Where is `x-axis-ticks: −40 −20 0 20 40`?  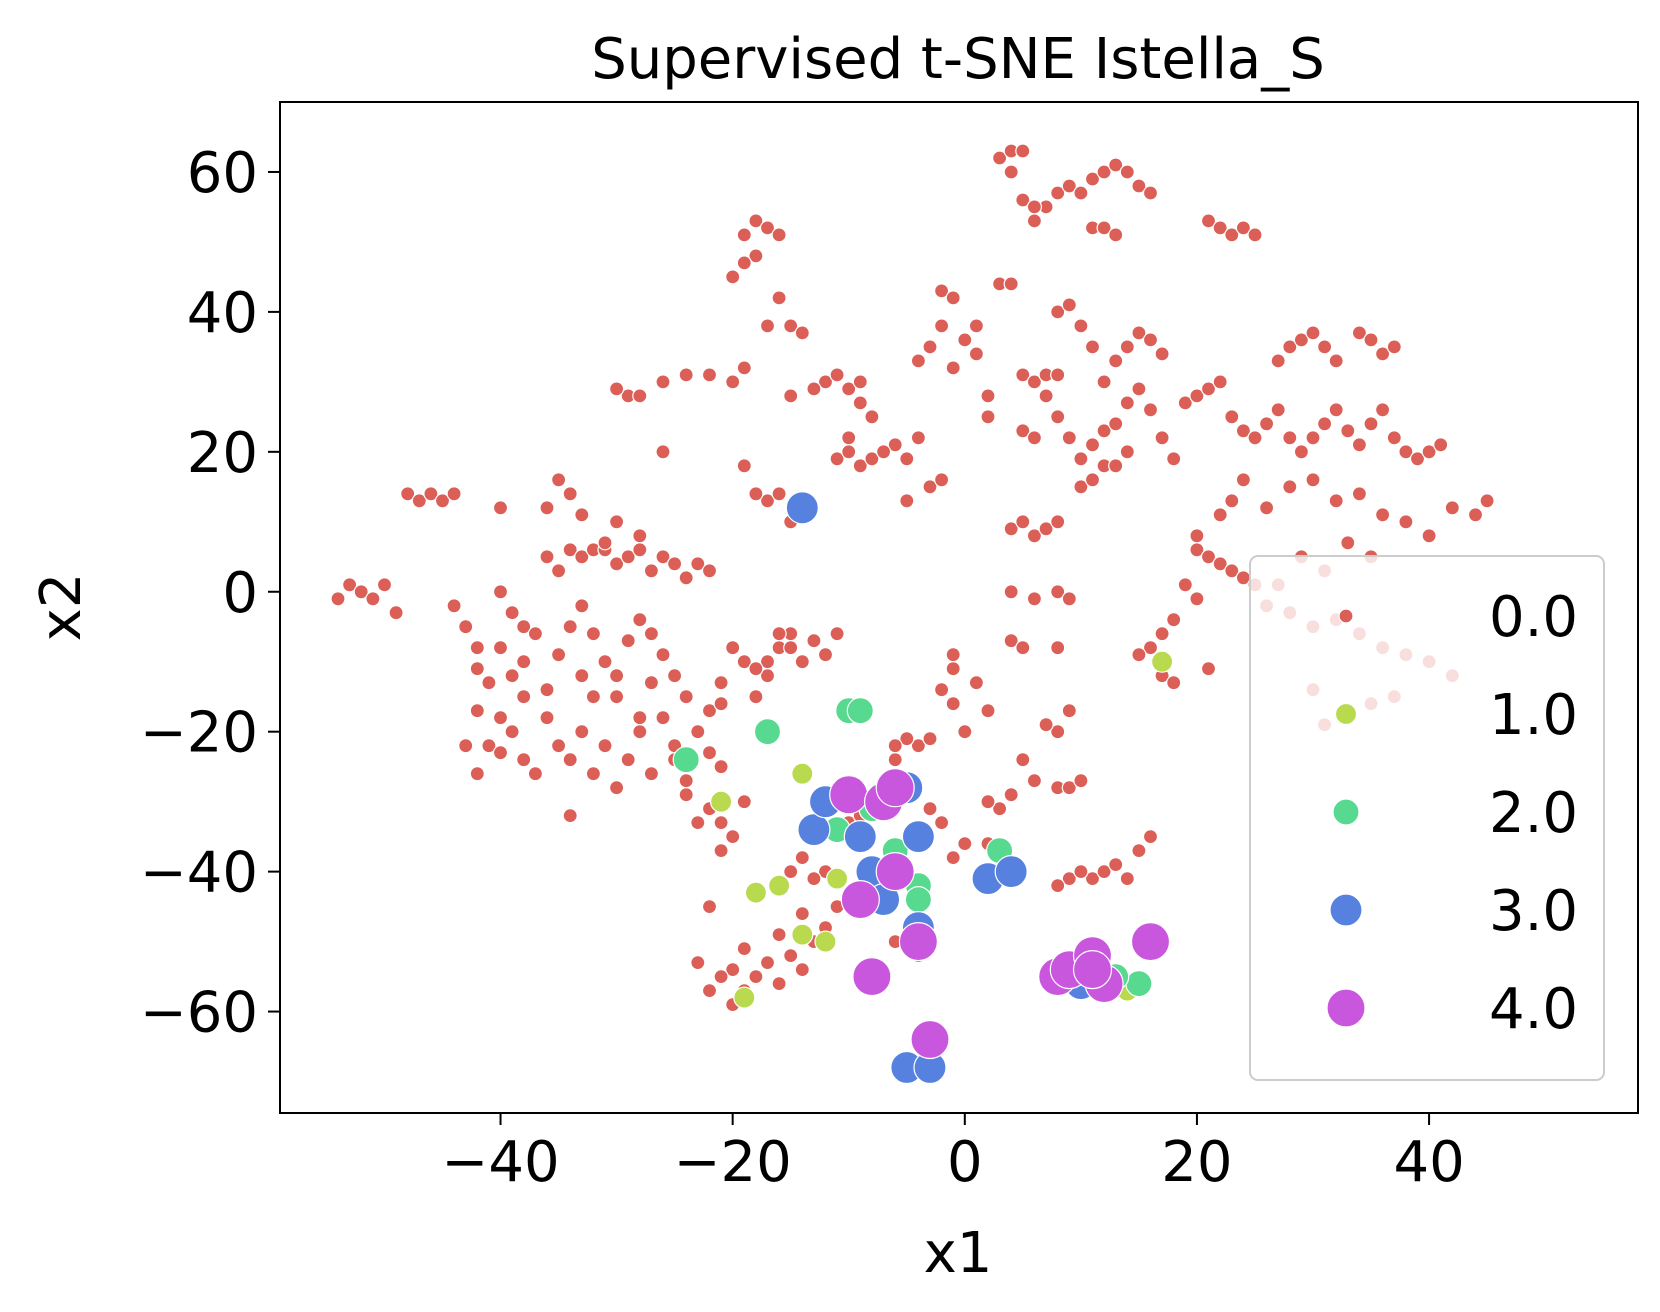 x-axis-ticks: −40 −20 0 20 40 is located at coordinates (953, 1154).